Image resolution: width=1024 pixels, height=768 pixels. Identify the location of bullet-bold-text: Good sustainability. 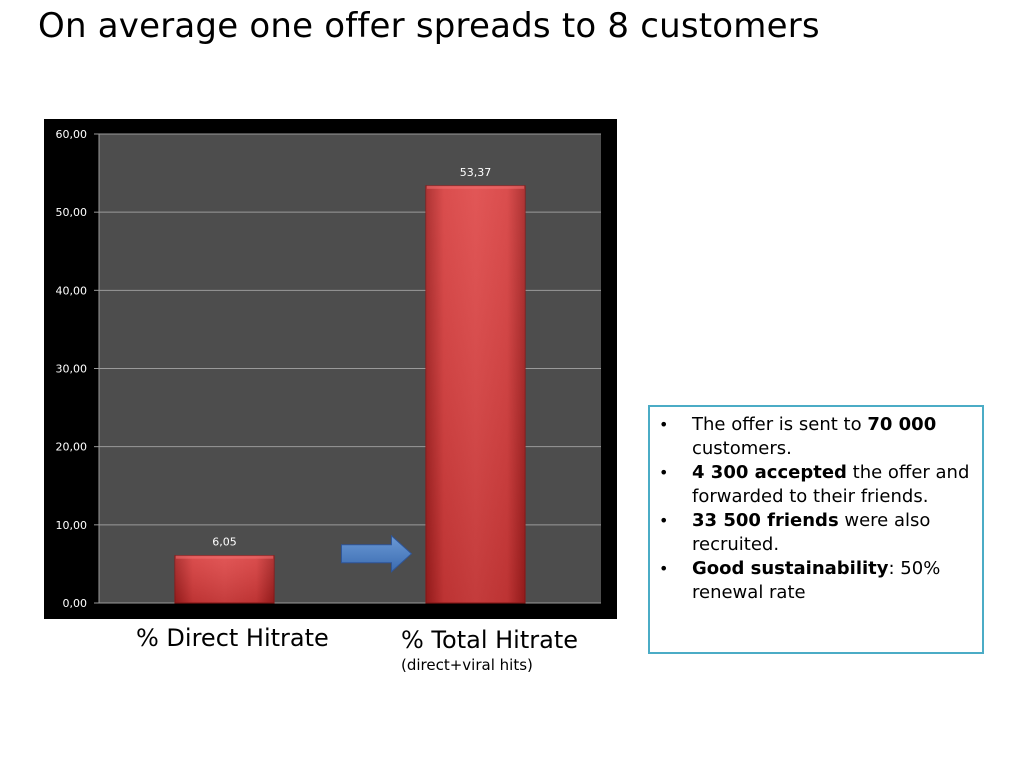
(790, 568).